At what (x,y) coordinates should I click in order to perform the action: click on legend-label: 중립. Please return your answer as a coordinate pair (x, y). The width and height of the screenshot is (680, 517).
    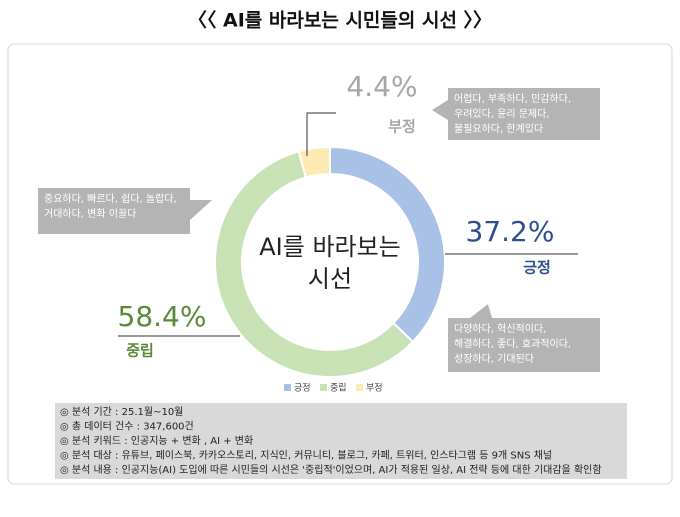
    Looking at the image, I should click on (338, 388).